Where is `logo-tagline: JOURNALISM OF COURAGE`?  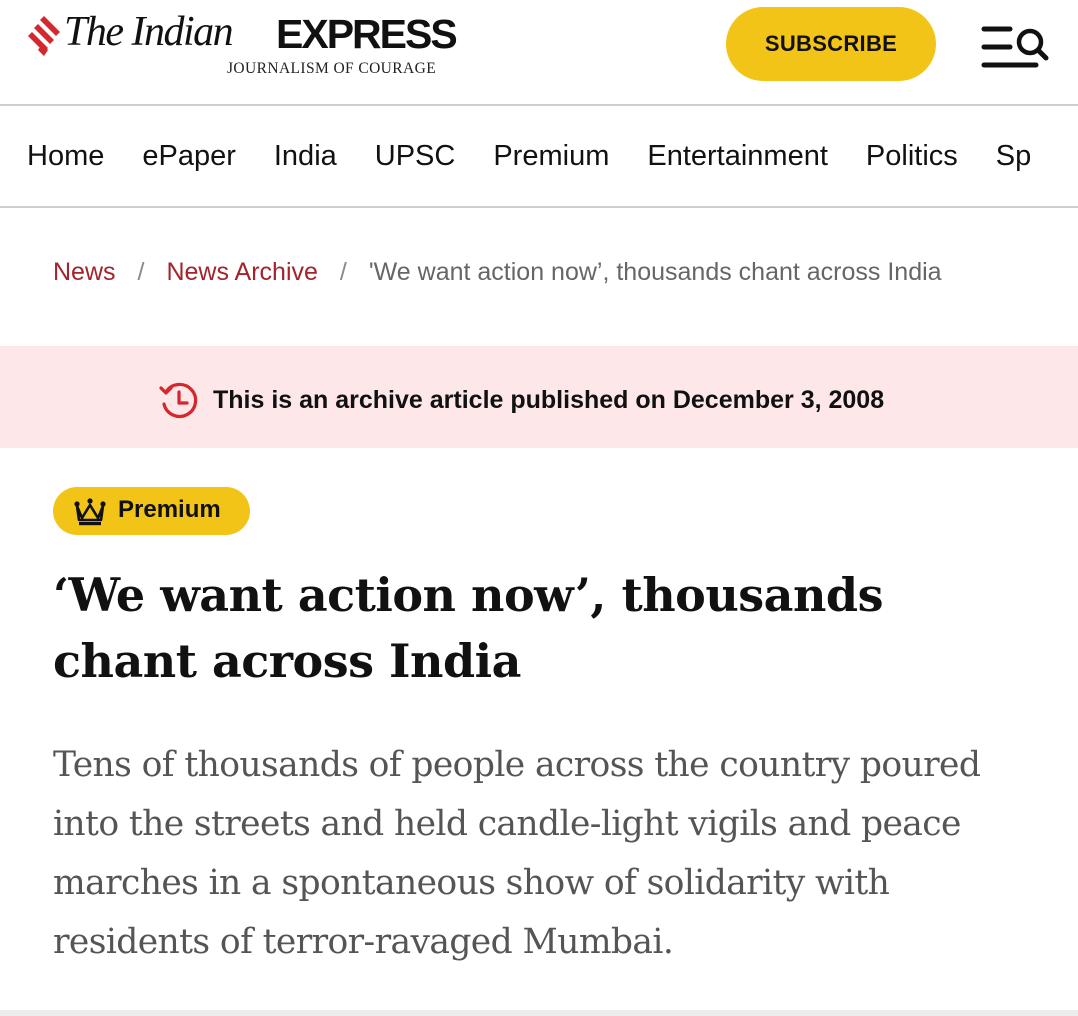 logo-tagline: JOURNALISM OF COURAGE is located at coordinates (332, 68).